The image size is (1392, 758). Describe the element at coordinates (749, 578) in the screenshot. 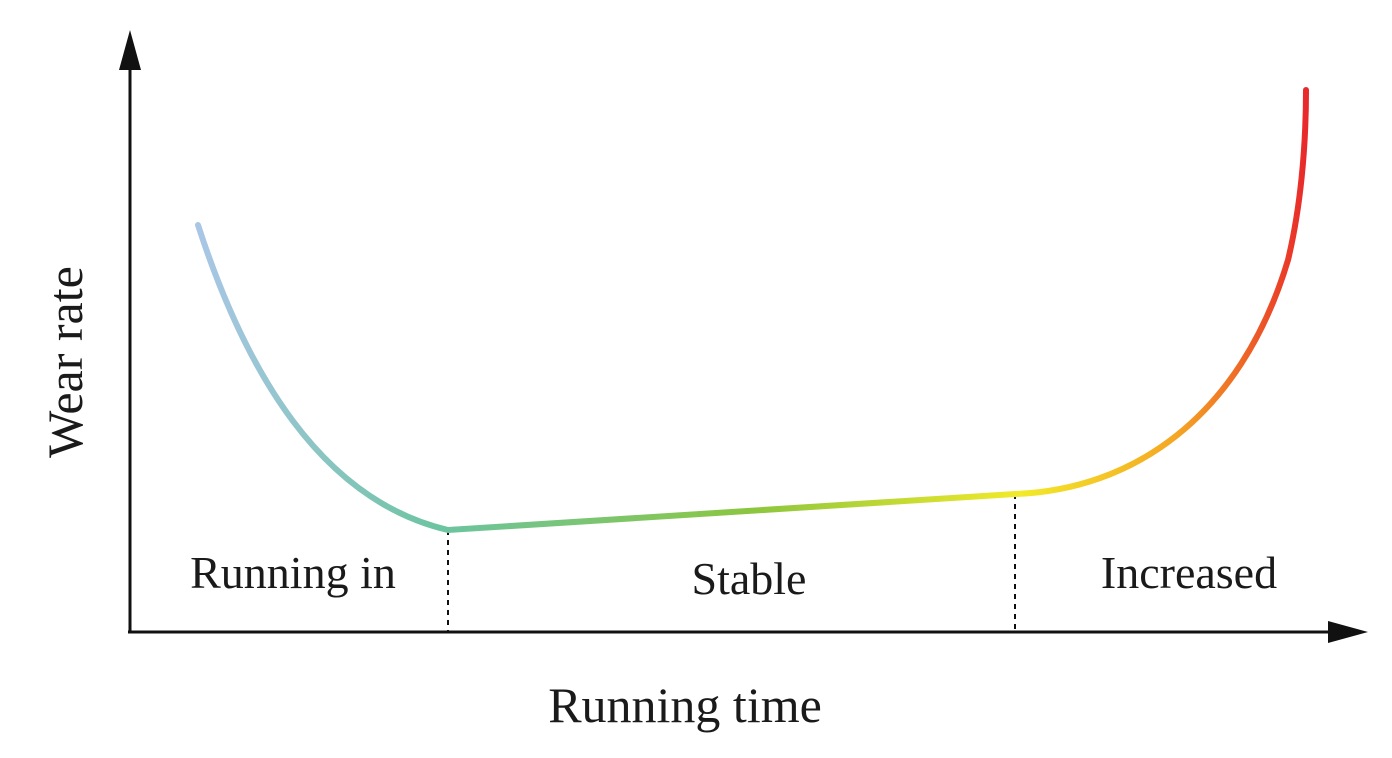

I see `phase-label-stable: Stable` at that location.